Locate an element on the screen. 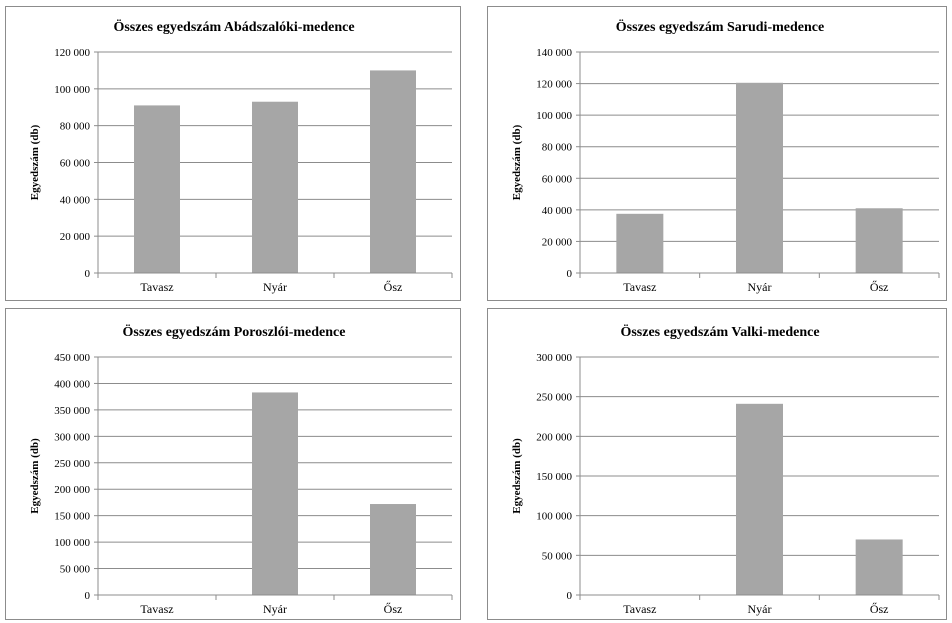 The width and height of the screenshot is (952, 623). chart-title: Összes egyedszám Sarudi-medence is located at coordinates (720, 26).